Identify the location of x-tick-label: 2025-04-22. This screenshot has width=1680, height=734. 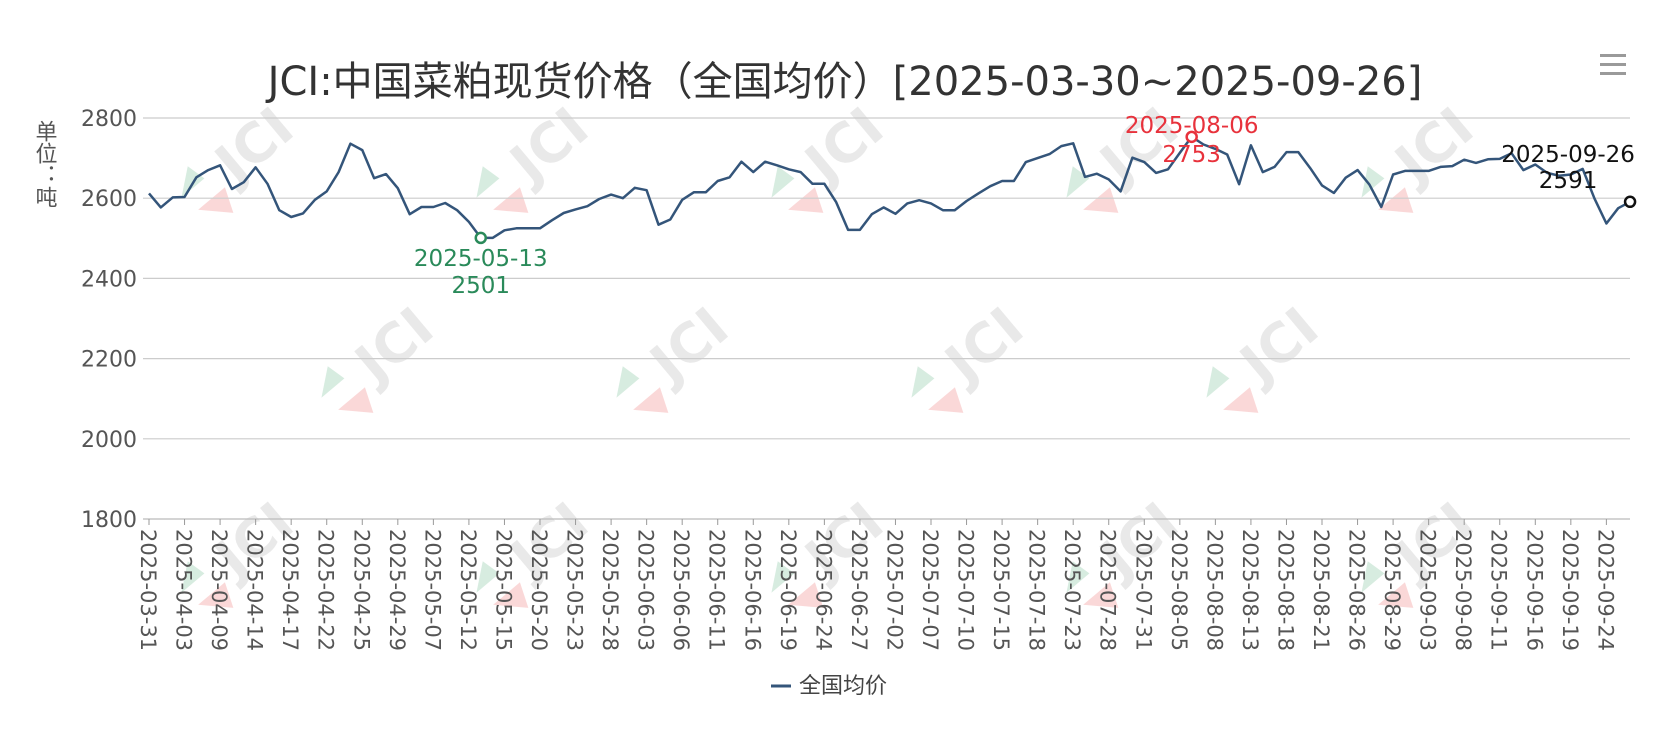
(326, 590).